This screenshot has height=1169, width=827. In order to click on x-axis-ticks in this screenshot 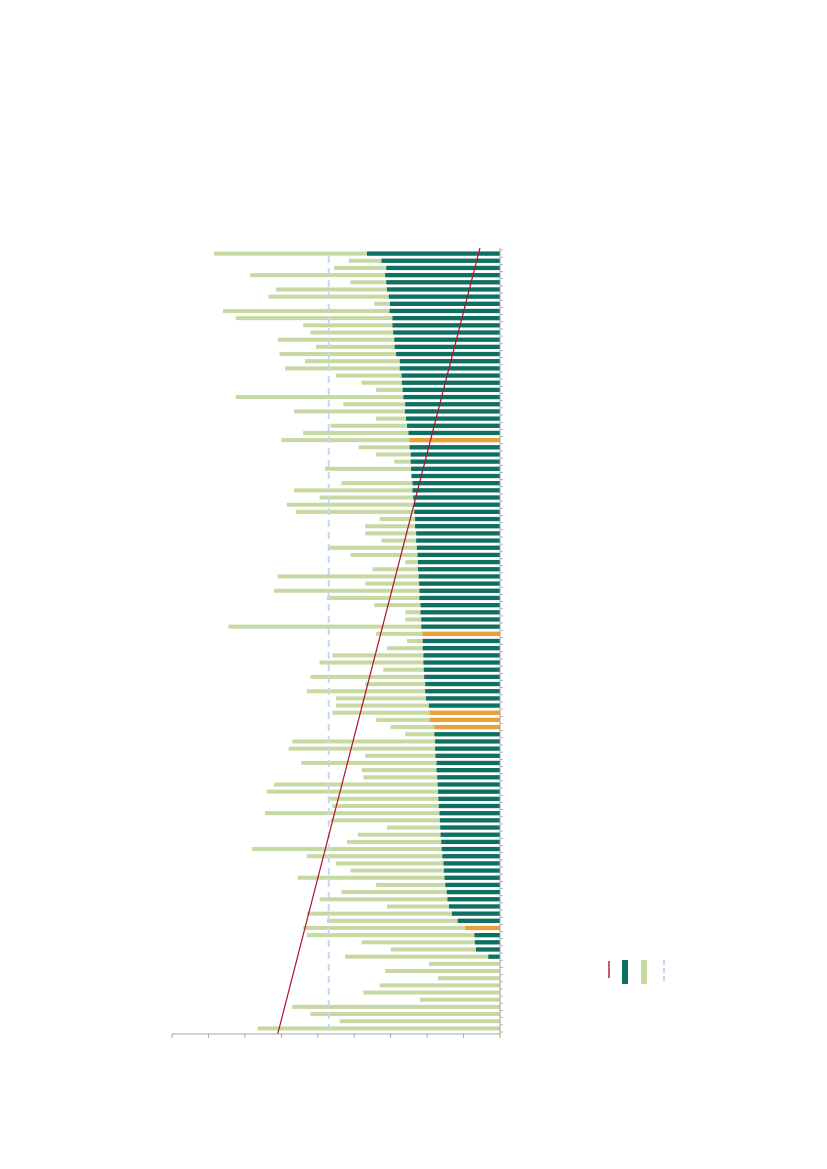, I will do `click(336, 1036)`.